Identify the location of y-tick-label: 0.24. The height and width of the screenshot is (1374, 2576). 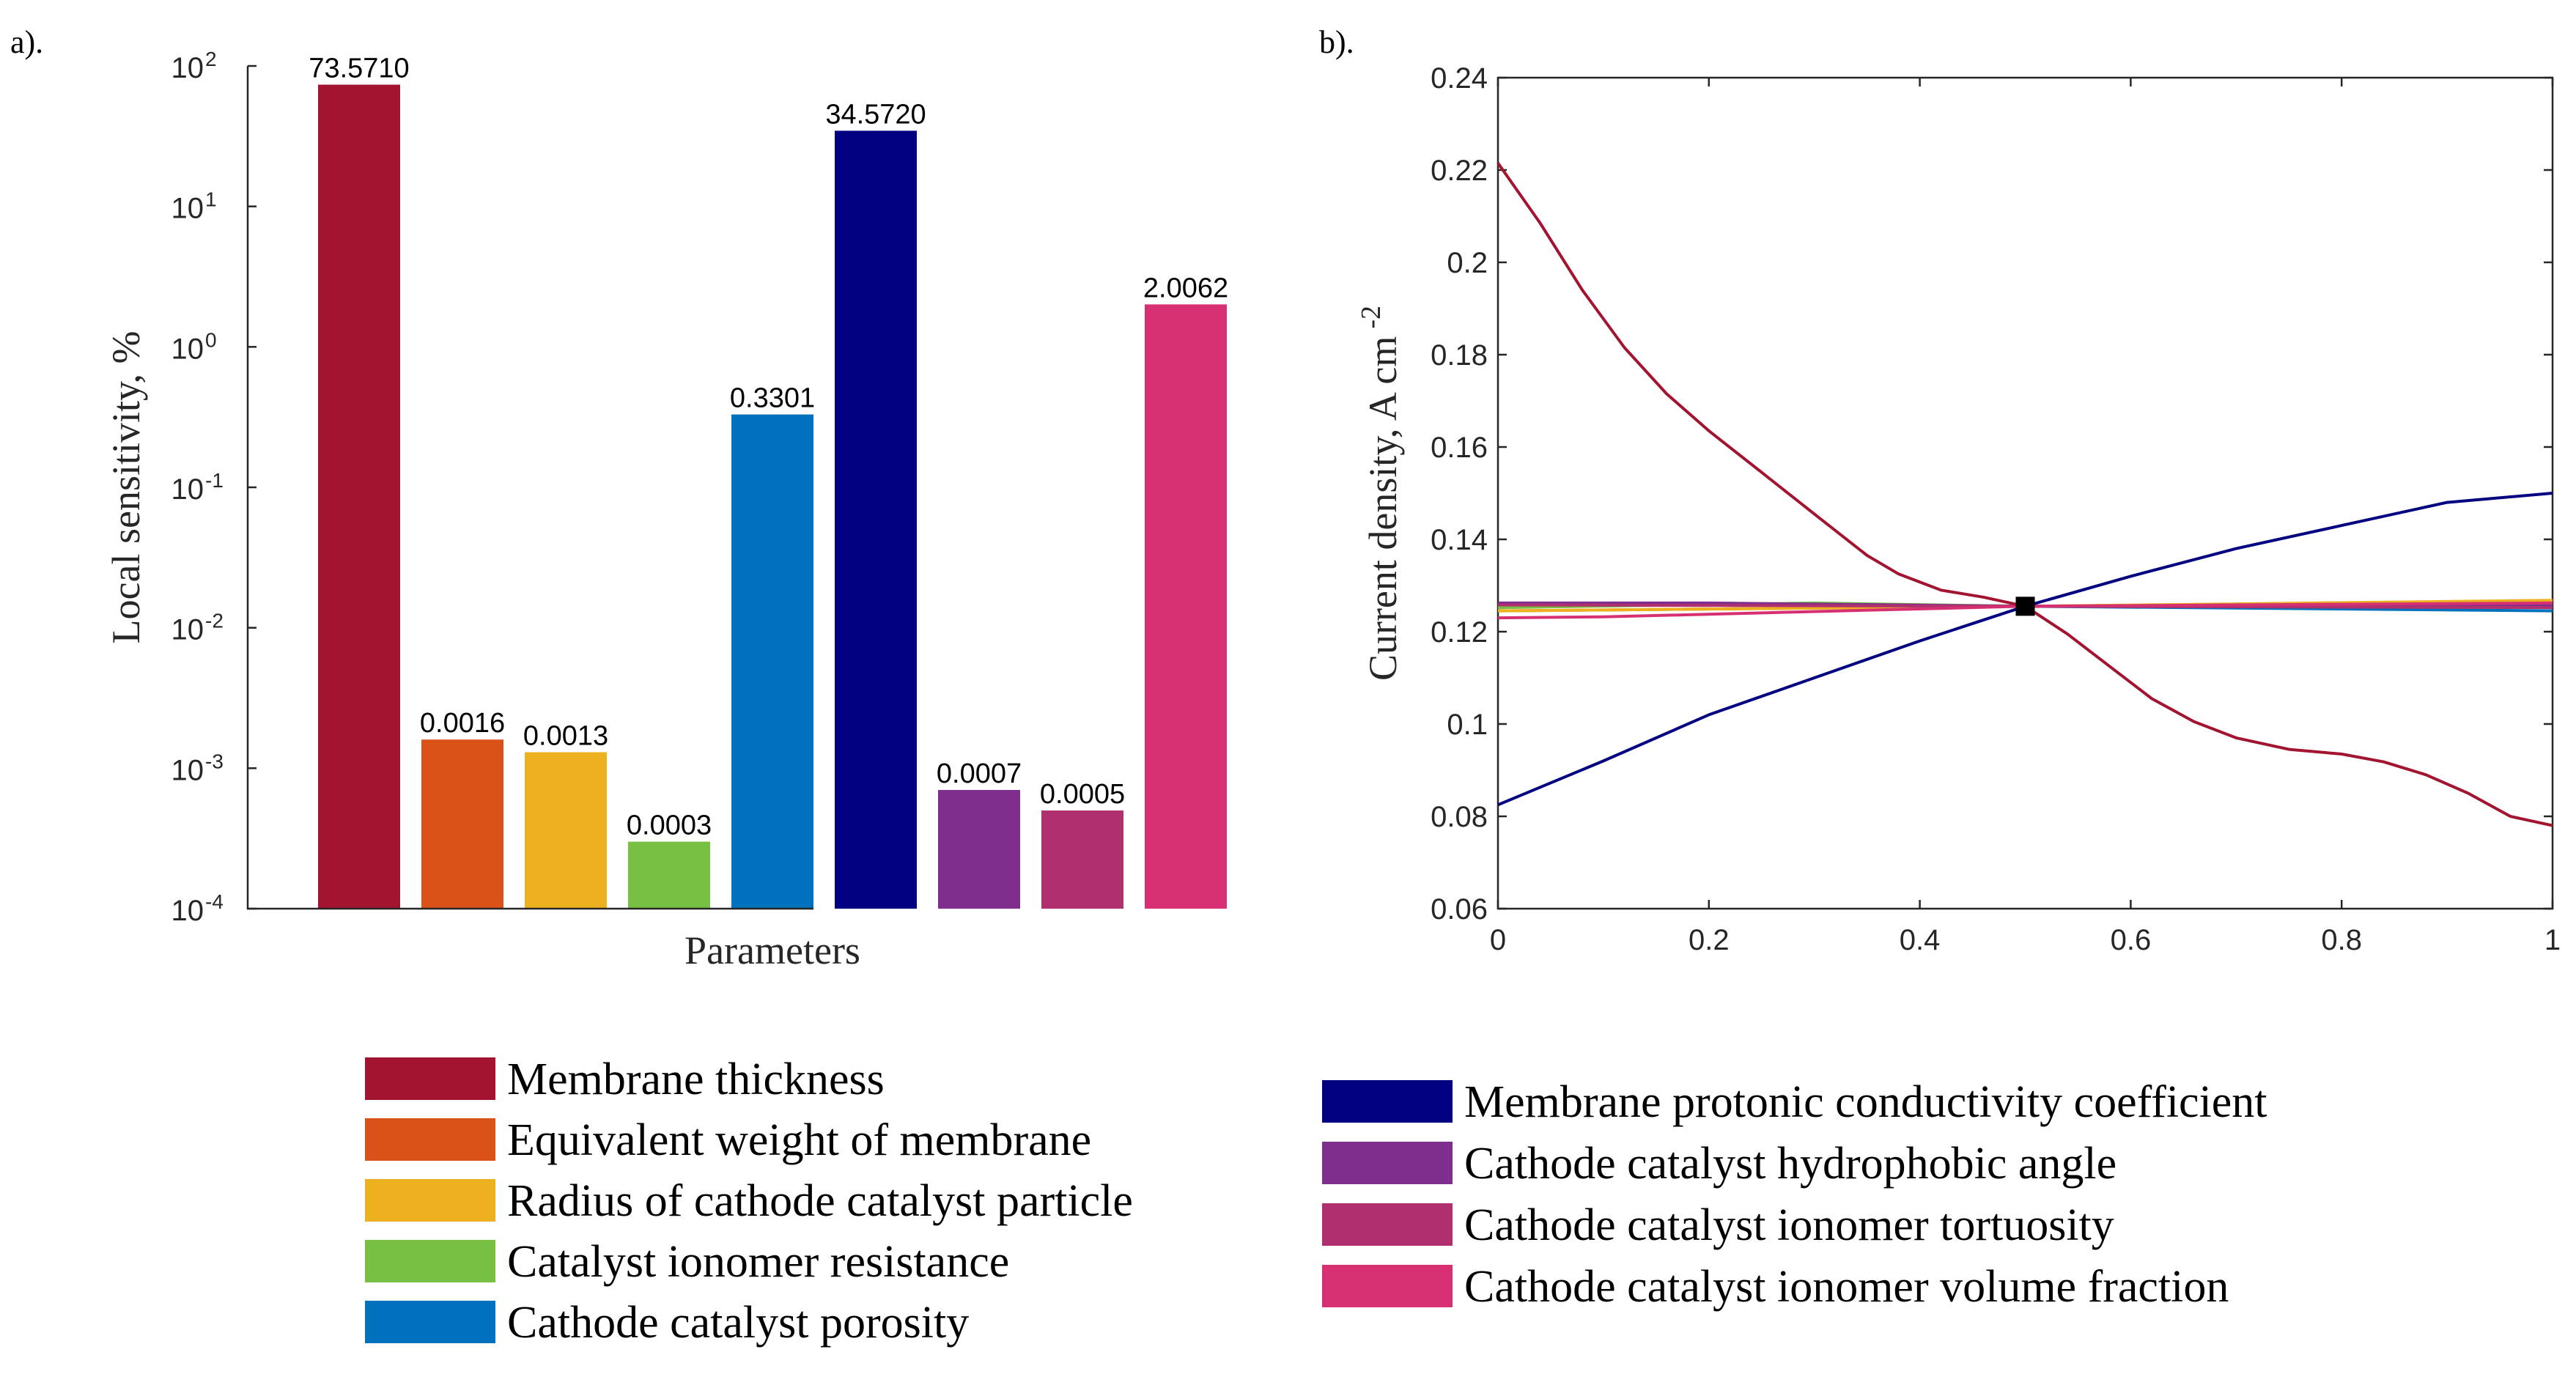
(1459, 78).